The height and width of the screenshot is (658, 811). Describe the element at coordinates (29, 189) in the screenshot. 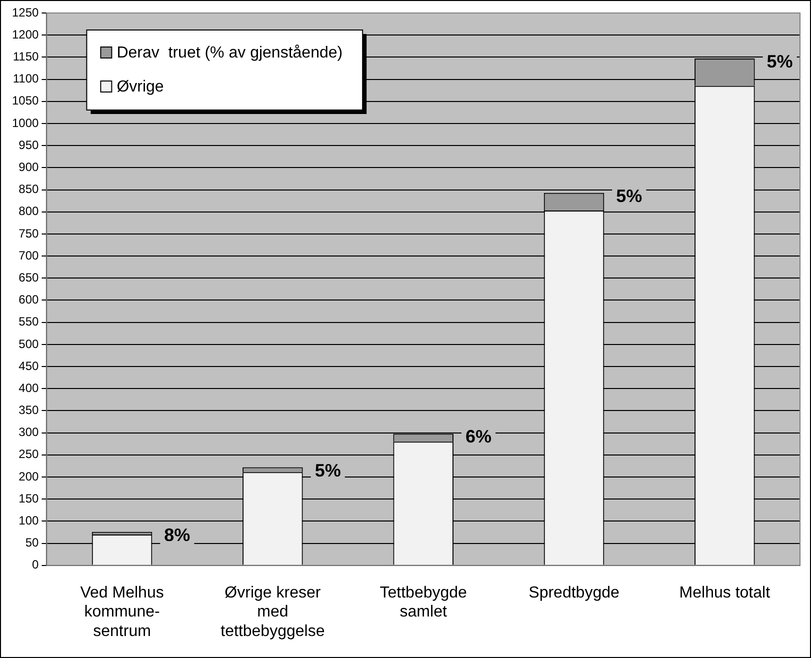

I see `y-tick-label: 850` at that location.